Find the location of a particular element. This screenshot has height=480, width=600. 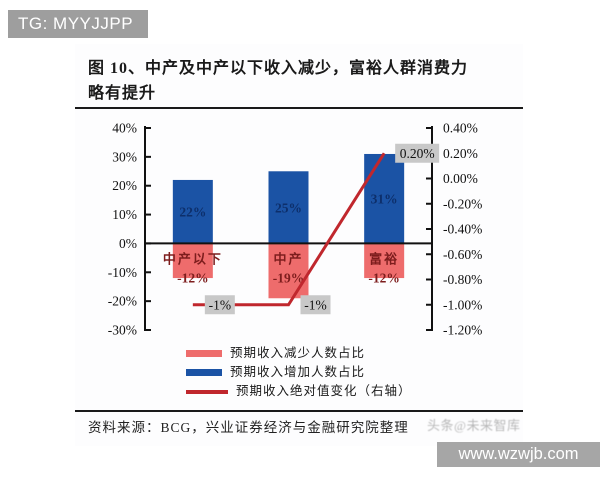

telegram-watermark-badge: TG: MYYJJPP is located at coordinates (78, 24).